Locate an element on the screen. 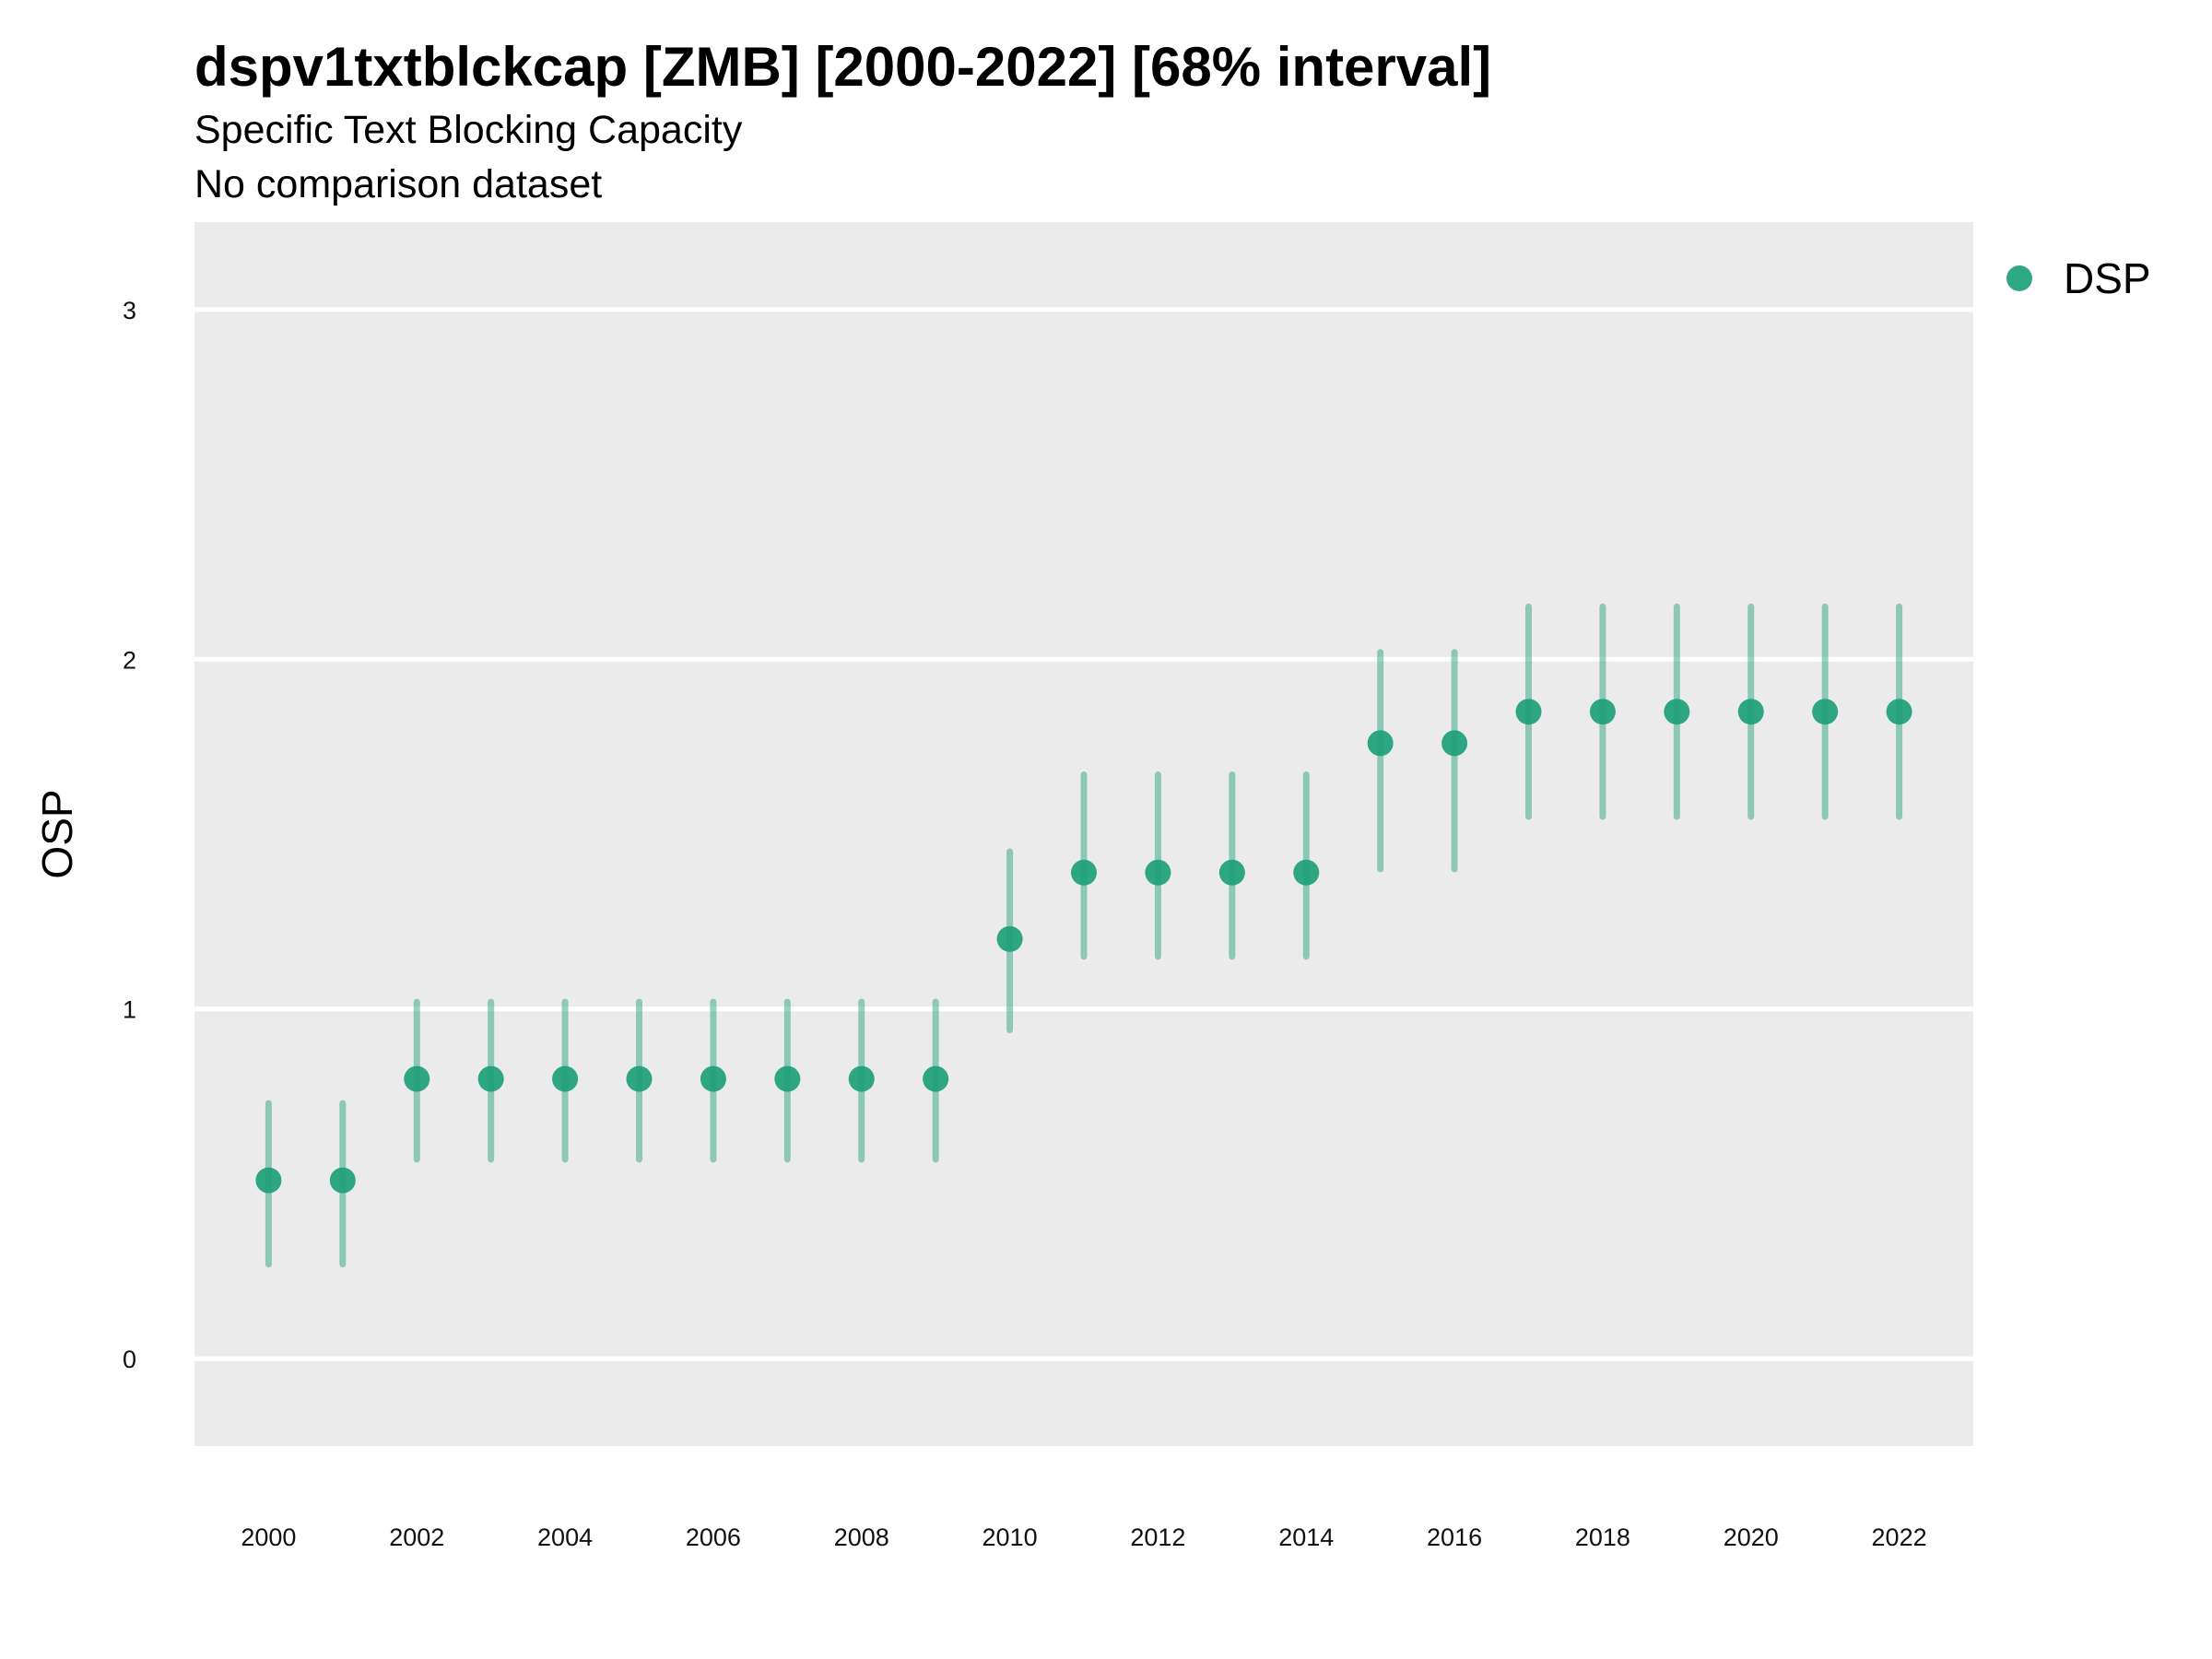 This screenshot has height=1659, width=2212. x-tick-label-2020: 2020 is located at coordinates (1751, 1537).